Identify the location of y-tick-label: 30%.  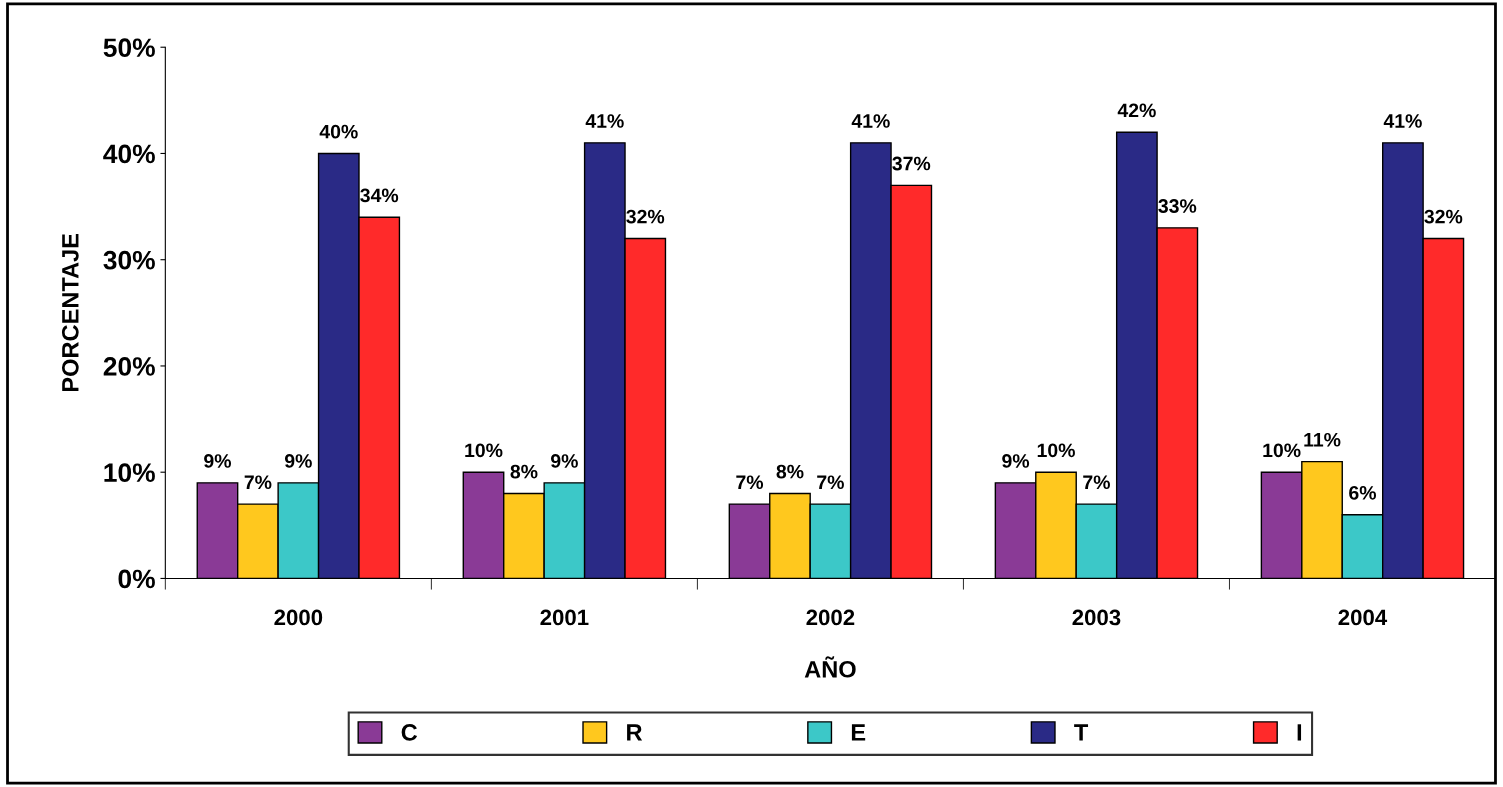
(129, 260).